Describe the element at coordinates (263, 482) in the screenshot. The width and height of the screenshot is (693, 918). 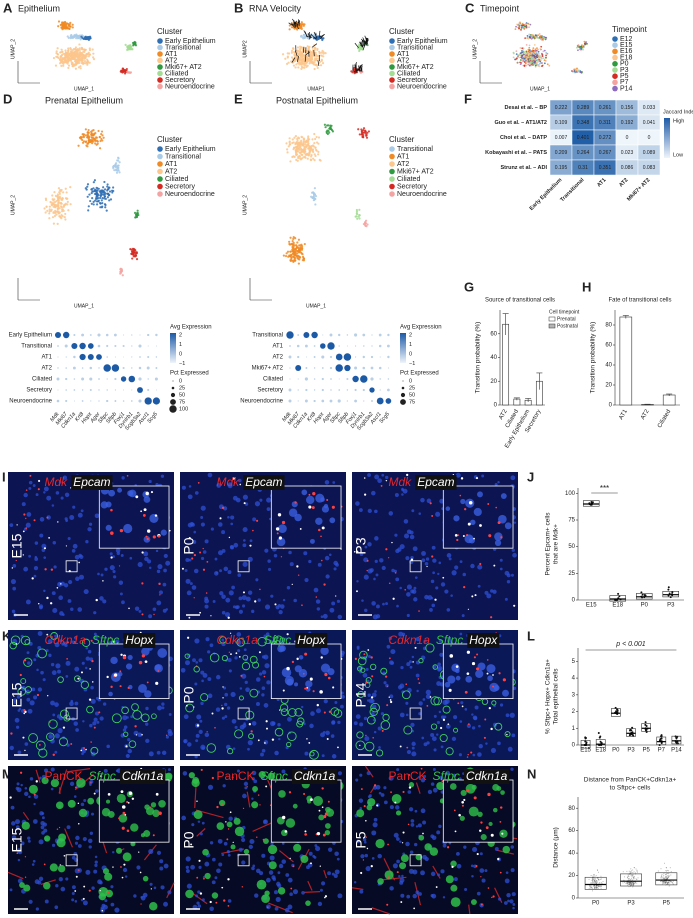
I see `marker-label: Epcam` at that location.